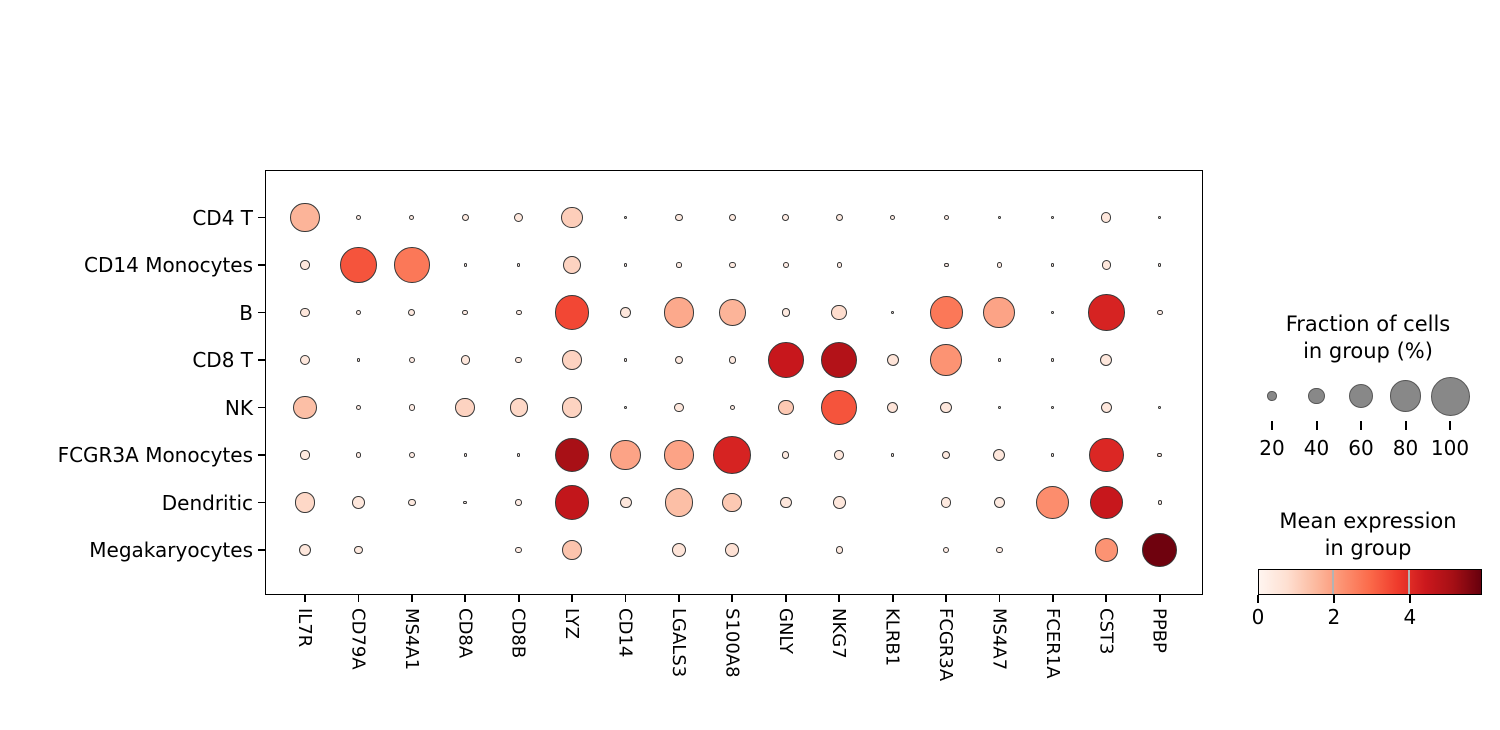 The height and width of the screenshot is (730, 1500). Describe the element at coordinates (1159, 502) in the screenshot. I see `dot-dendritic-ppbp` at that location.